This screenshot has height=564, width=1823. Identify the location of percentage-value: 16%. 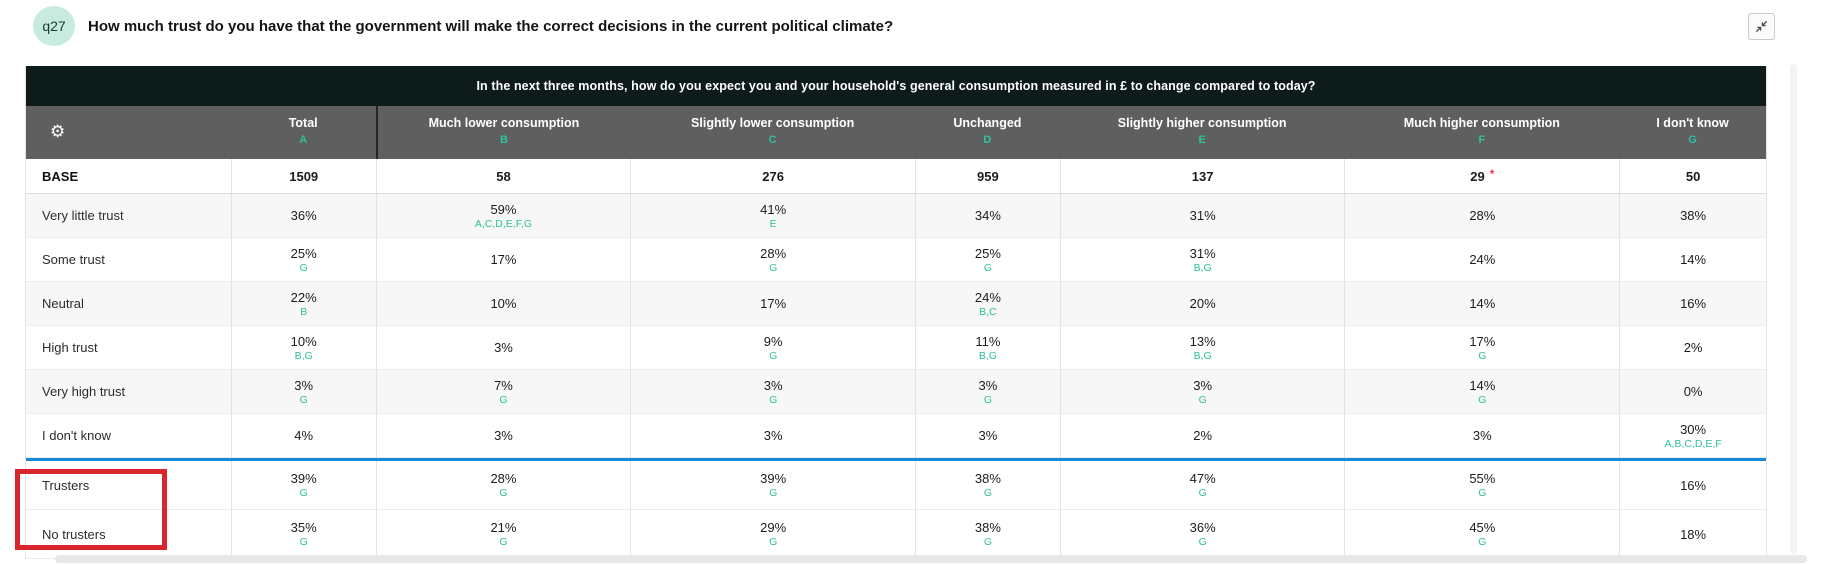
(1693, 303).